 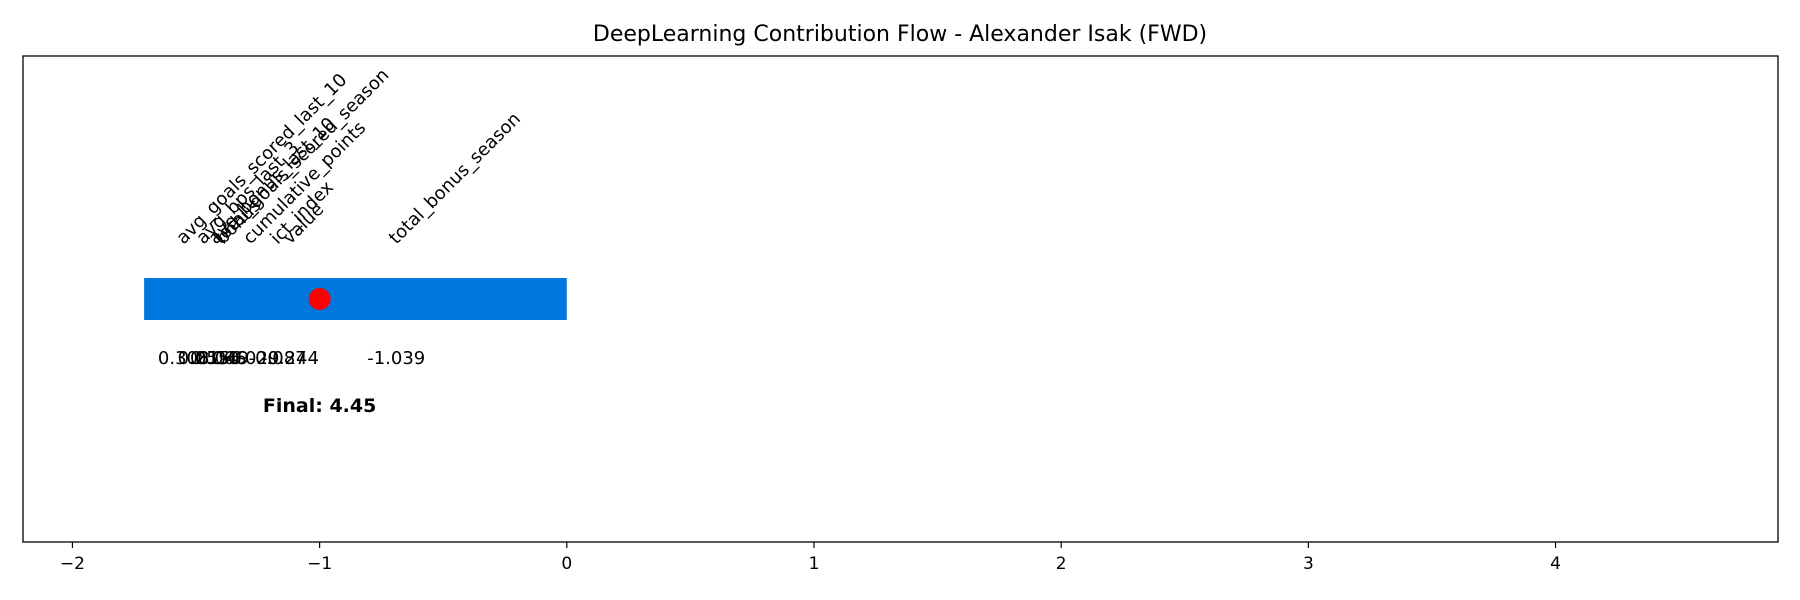 I want to click on contribution-value-label: 0.049, so click(x=223, y=358).